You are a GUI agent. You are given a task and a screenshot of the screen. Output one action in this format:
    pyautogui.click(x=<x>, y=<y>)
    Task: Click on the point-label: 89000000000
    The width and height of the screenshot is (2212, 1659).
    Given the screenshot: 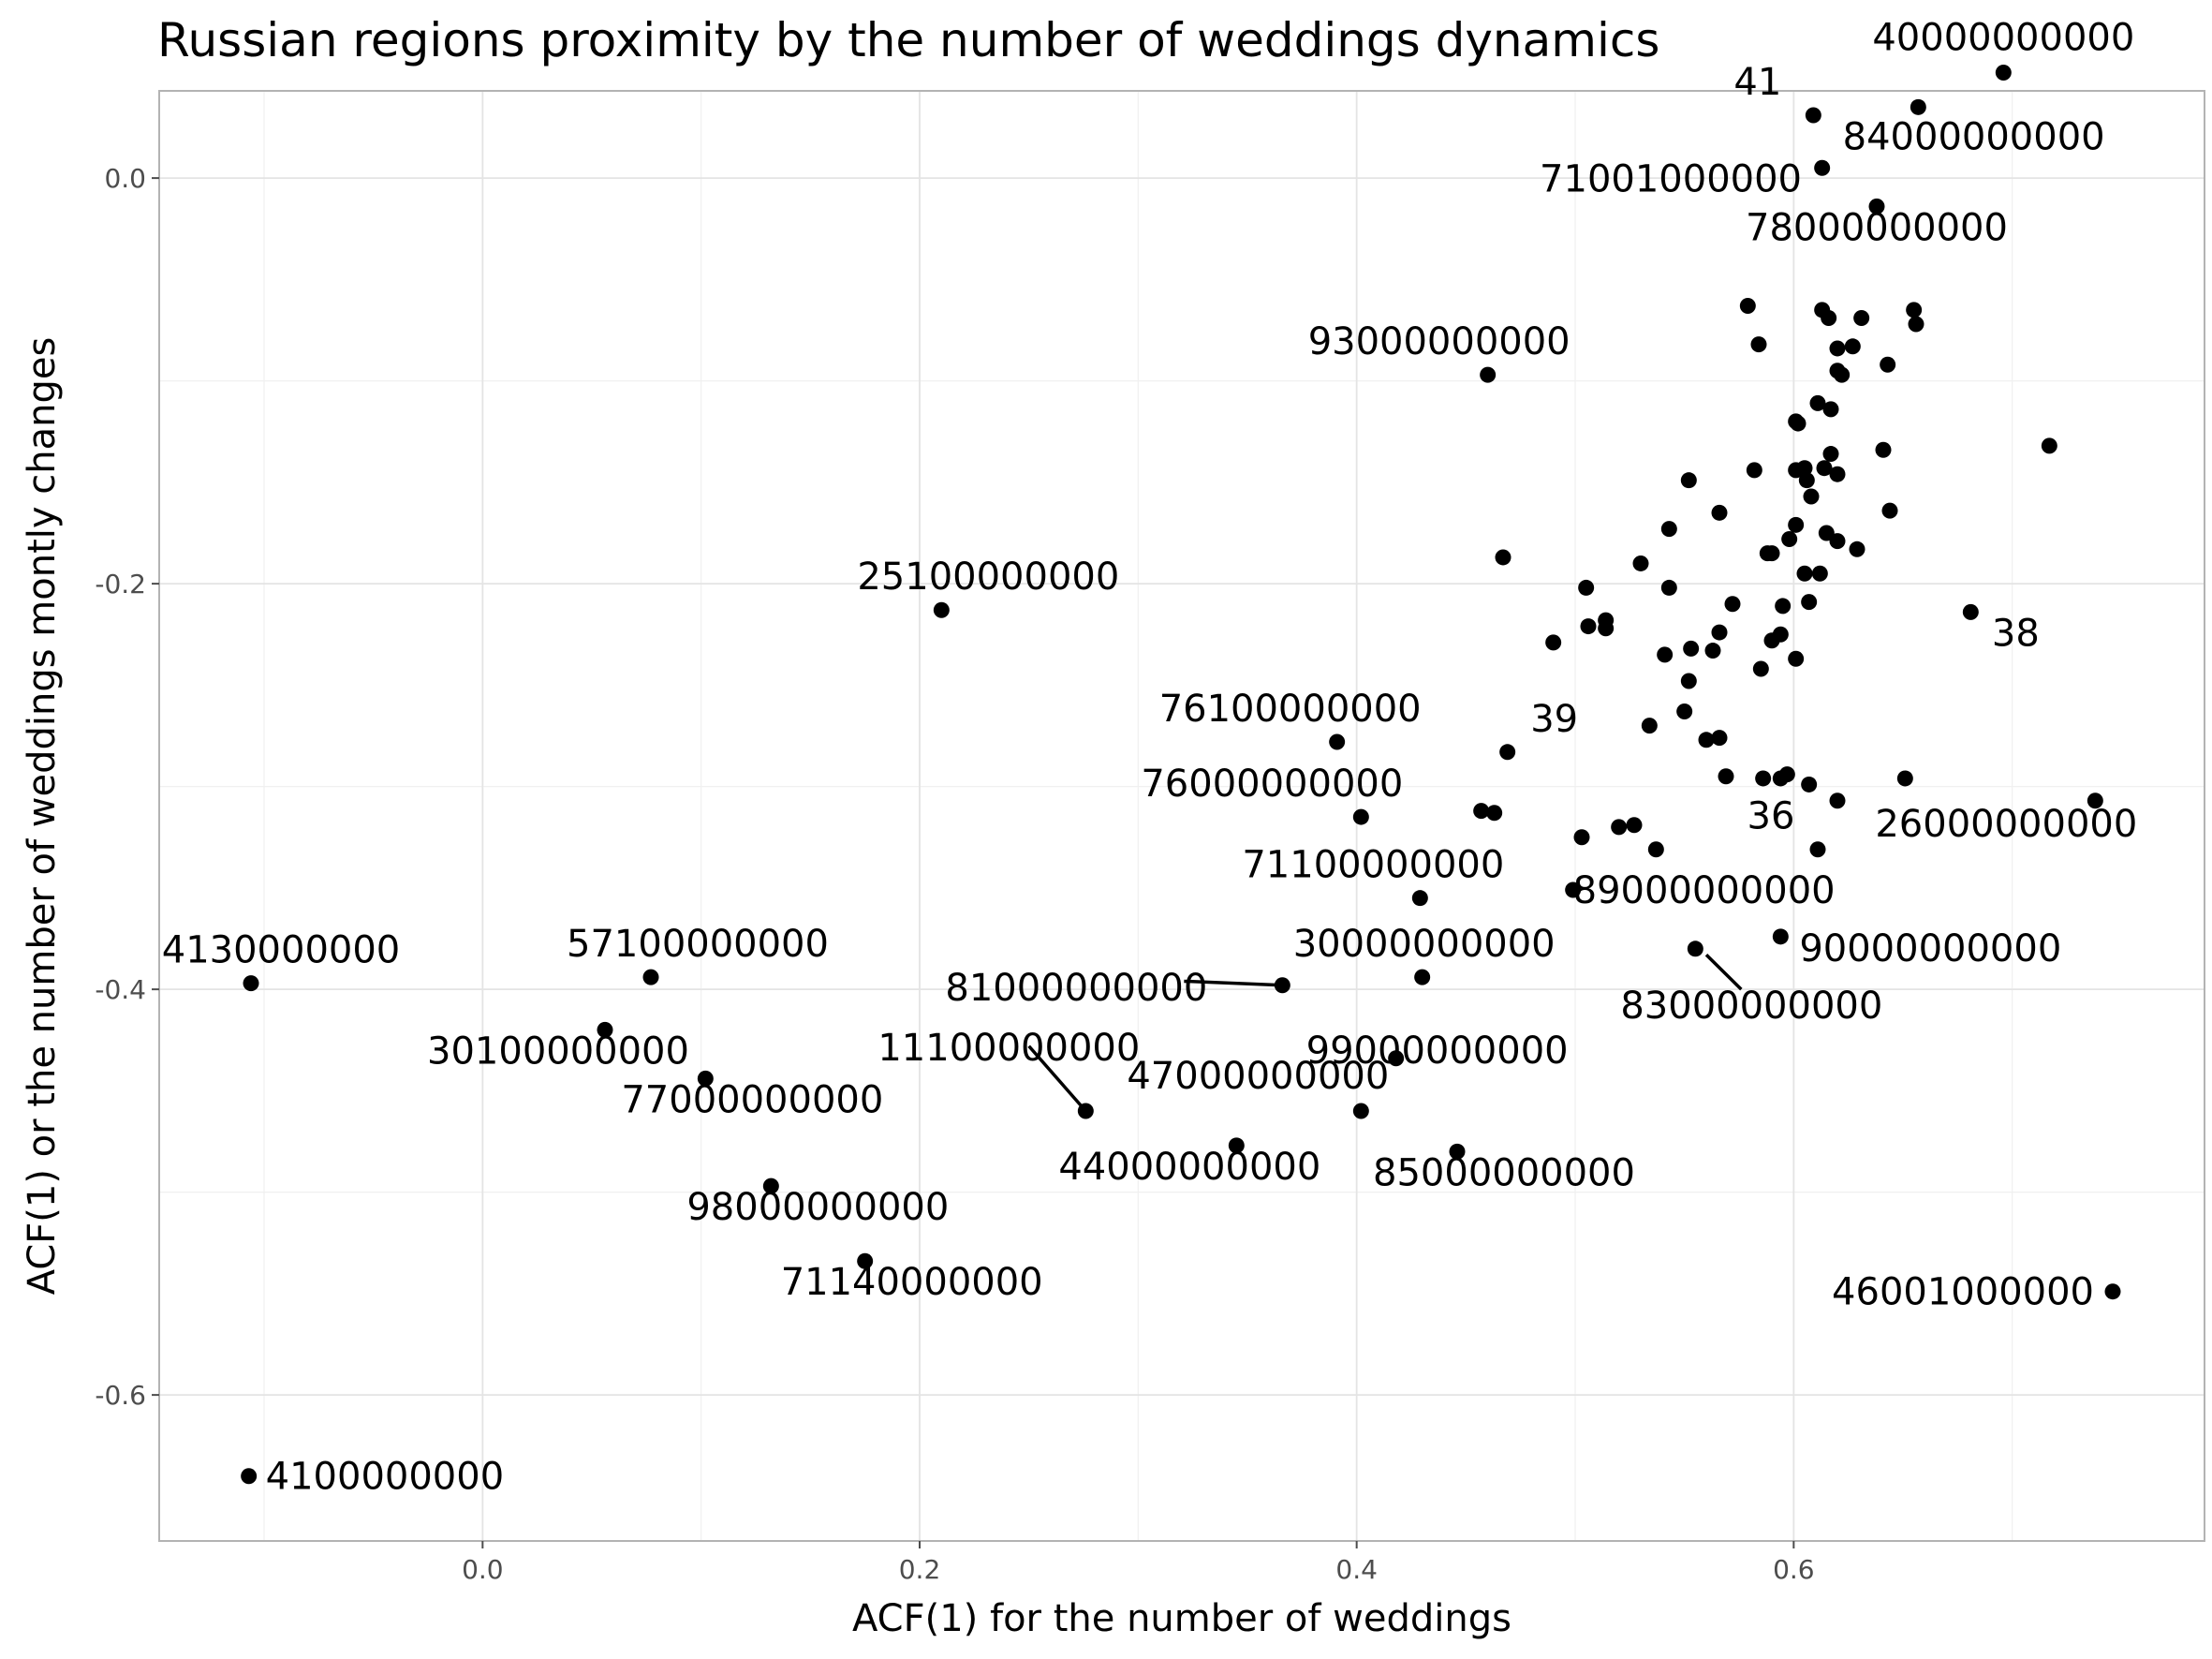 What is the action you would take?
    pyautogui.click(x=1704, y=891)
    